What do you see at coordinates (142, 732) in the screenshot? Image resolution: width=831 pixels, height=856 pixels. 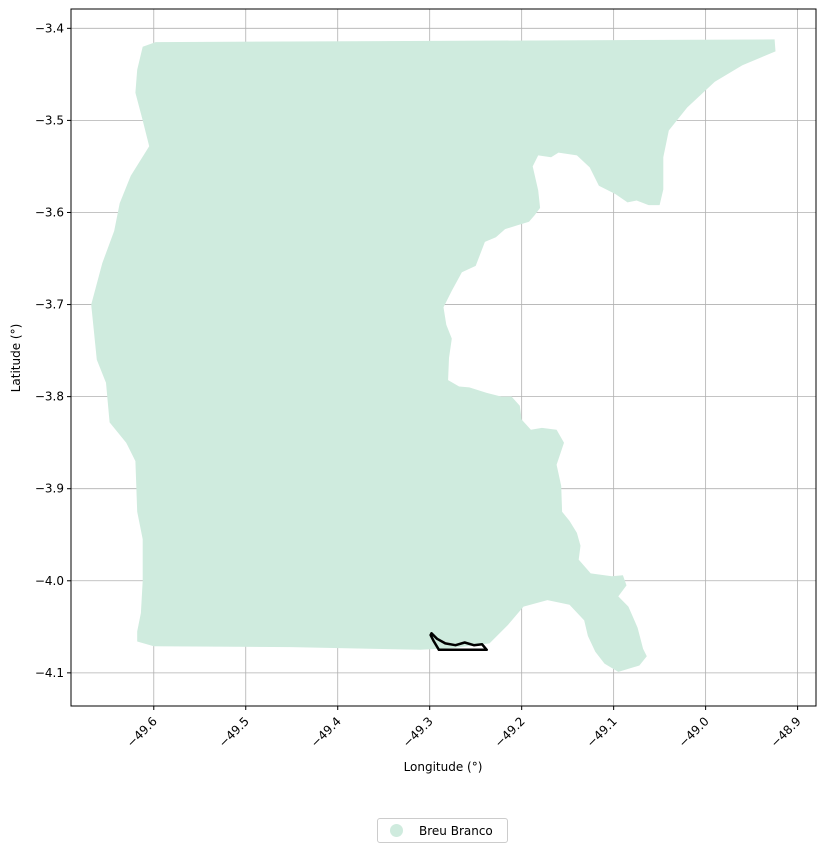 I see `x-tick-label-0: −49.6` at bounding box center [142, 732].